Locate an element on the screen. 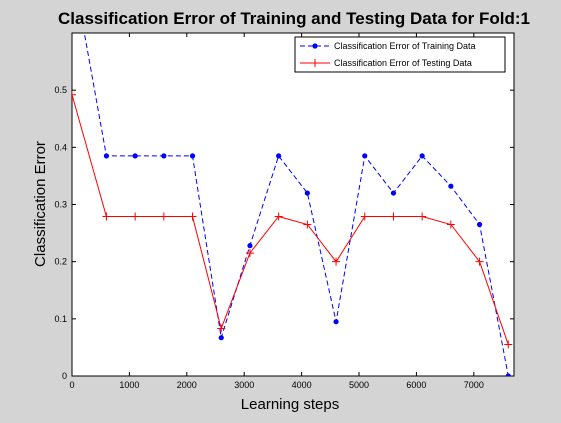 Image resolution: width=561 pixels, height=423 pixels. y-tick-label: 0.4 is located at coordinates (60, 147).